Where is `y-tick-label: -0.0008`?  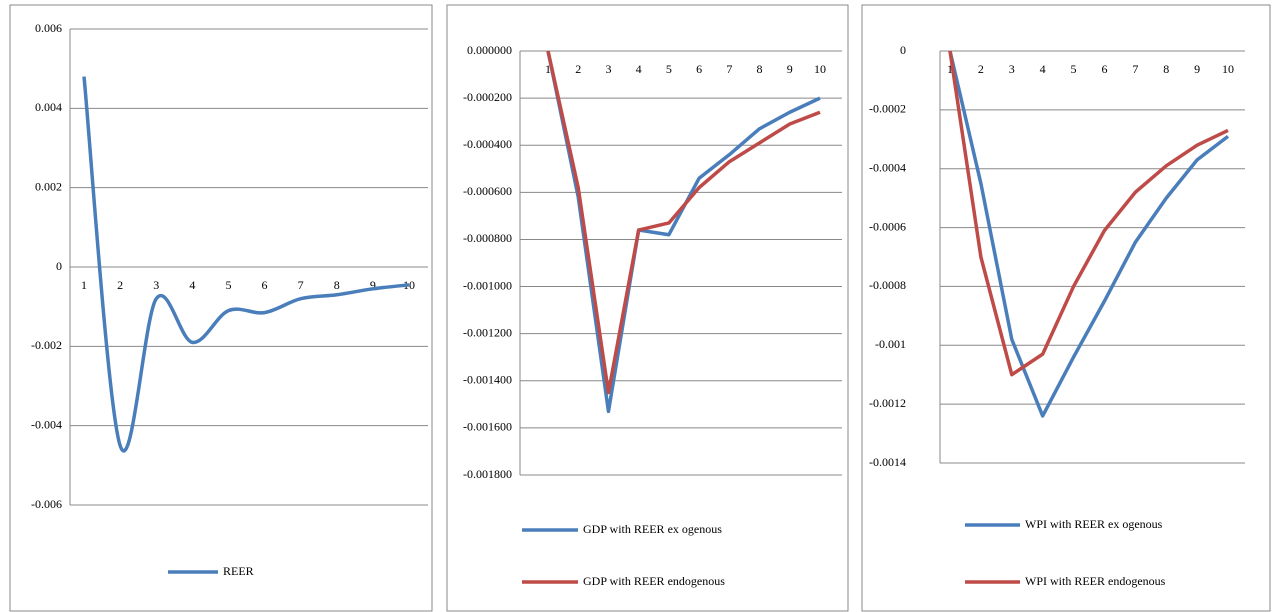 y-tick-label: -0.0008 is located at coordinates (887, 285).